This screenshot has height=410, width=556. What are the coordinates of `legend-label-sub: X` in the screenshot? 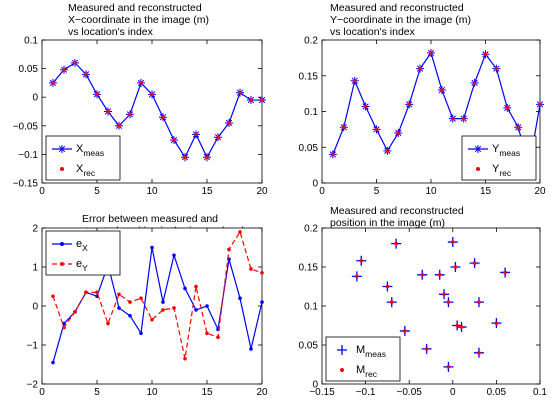 It's located at (85, 248).